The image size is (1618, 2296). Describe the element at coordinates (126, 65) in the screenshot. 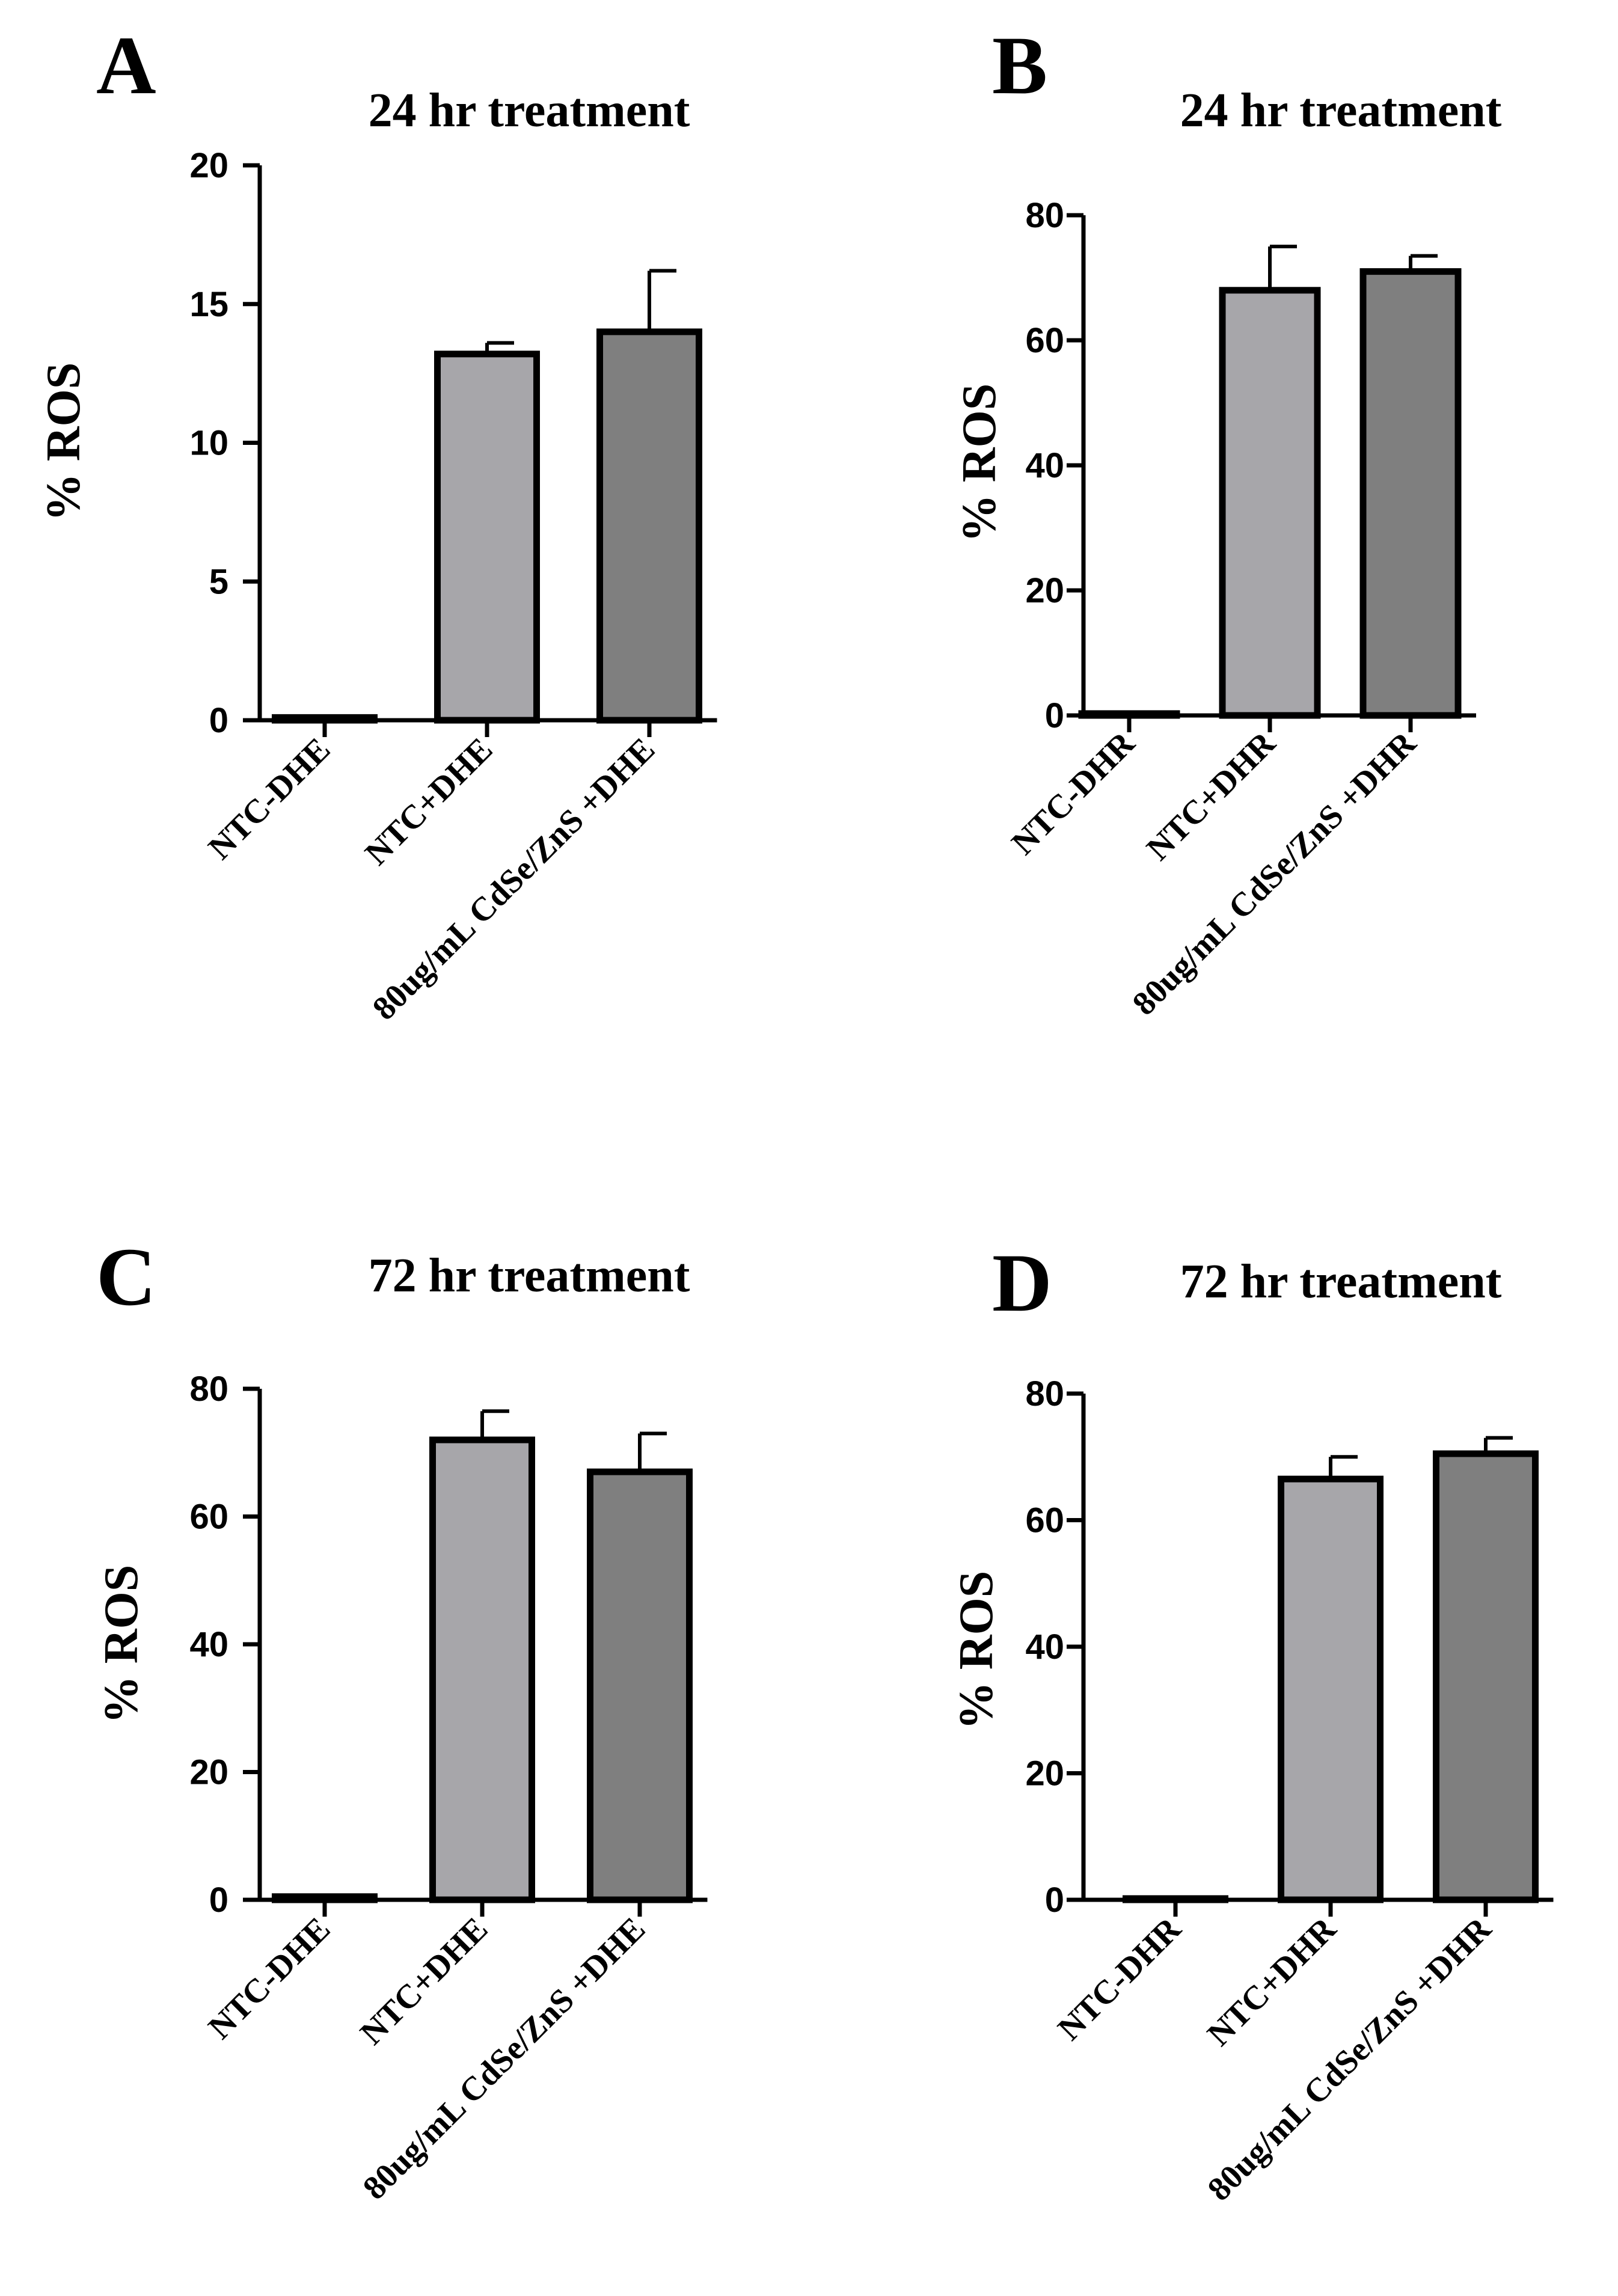

I see `panel-letter: A` at that location.